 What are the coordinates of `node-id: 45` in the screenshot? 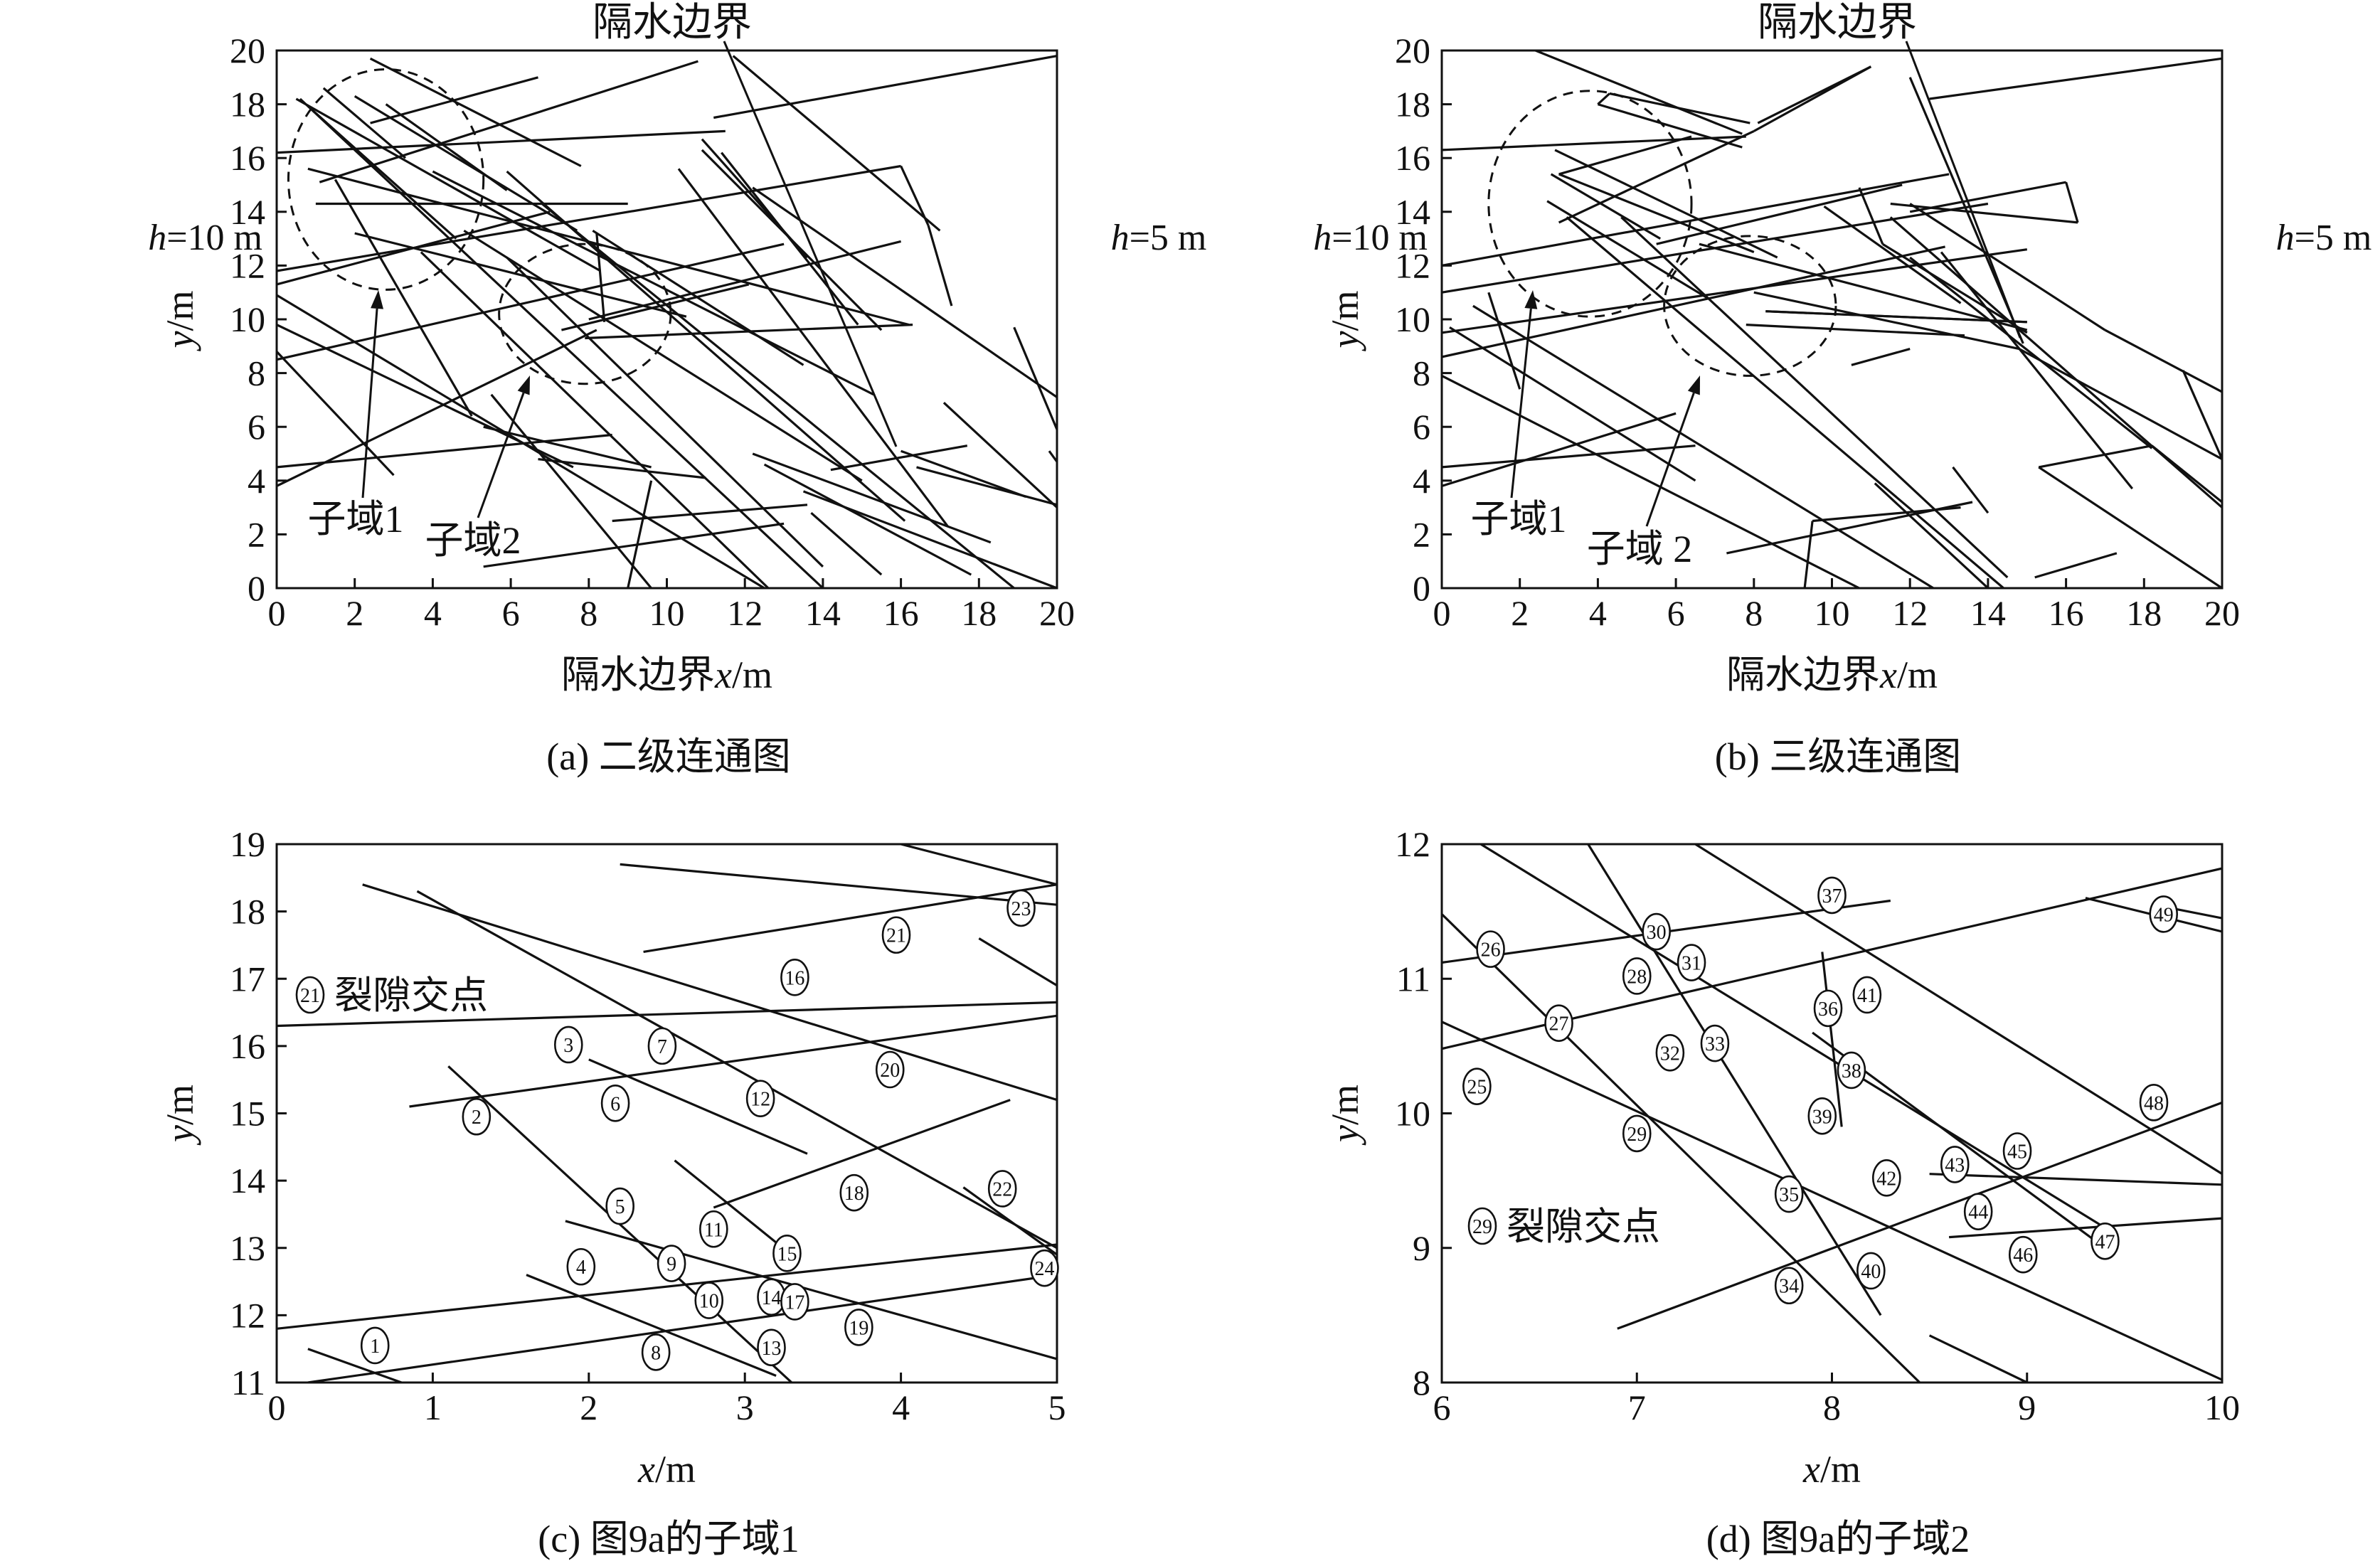 It's located at (2017, 1152).